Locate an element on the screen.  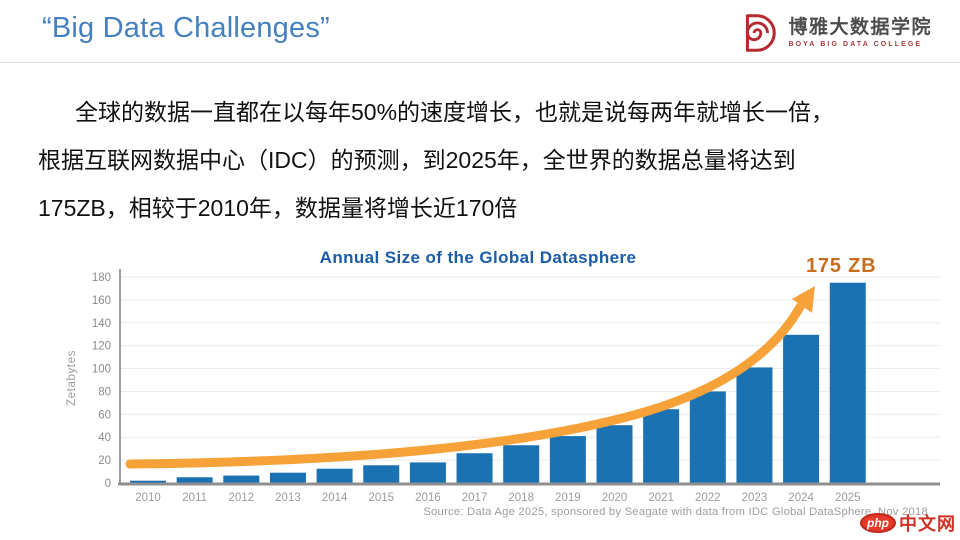
php-badge-icon: php is located at coordinates (878, 523).